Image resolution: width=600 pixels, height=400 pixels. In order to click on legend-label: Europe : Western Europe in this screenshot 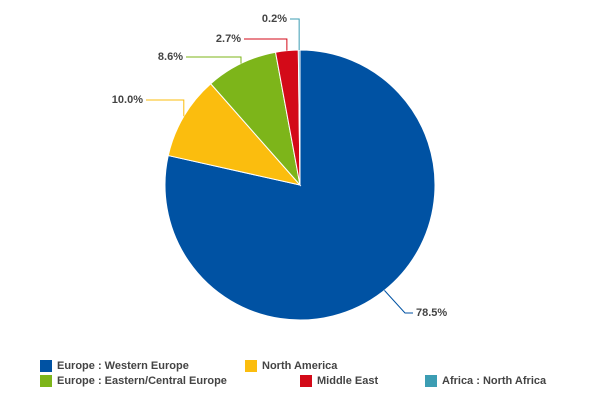, I will do `click(123, 366)`.